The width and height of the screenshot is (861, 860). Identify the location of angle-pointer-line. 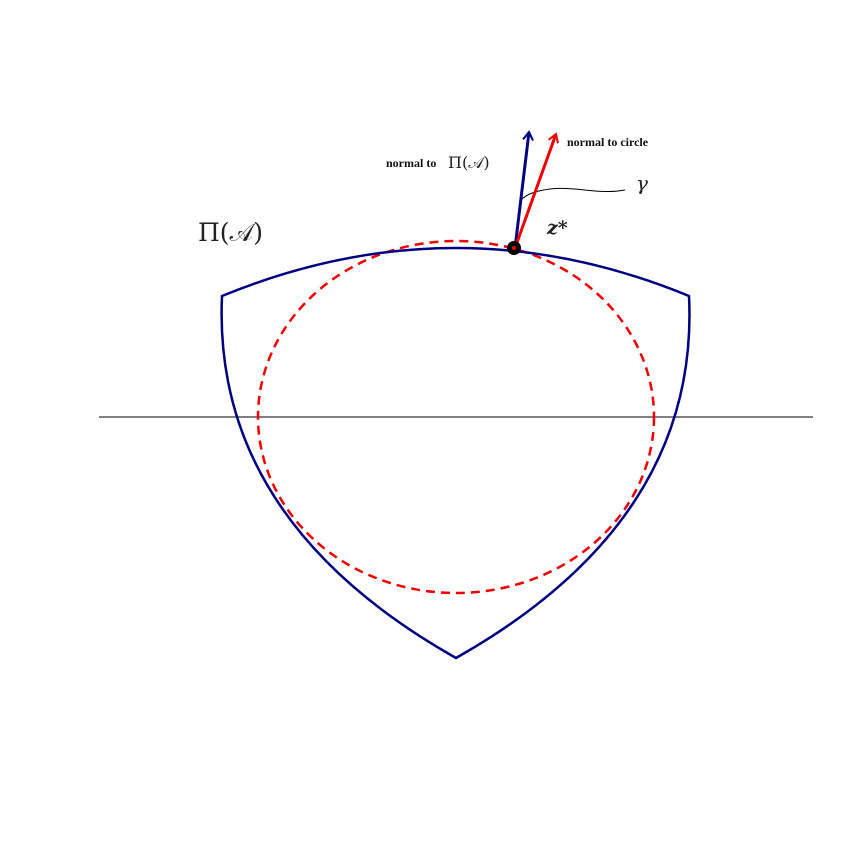
(573, 194).